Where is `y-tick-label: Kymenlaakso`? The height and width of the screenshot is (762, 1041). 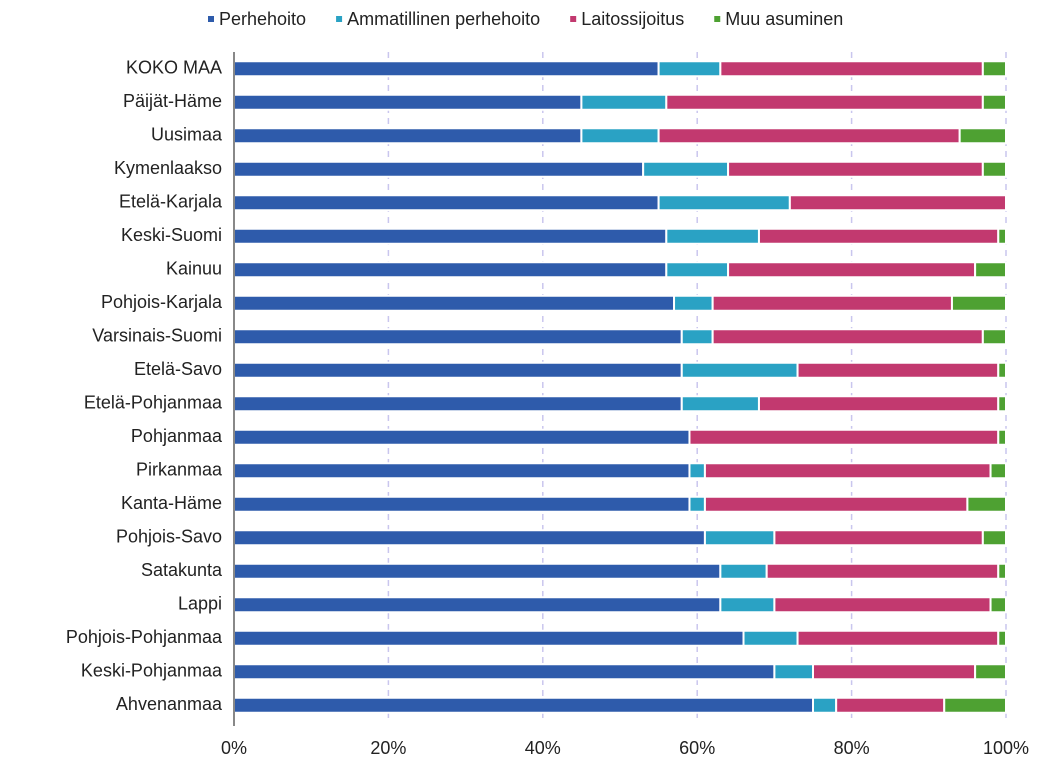
y-tick-label: Kymenlaakso is located at coordinates (168, 168).